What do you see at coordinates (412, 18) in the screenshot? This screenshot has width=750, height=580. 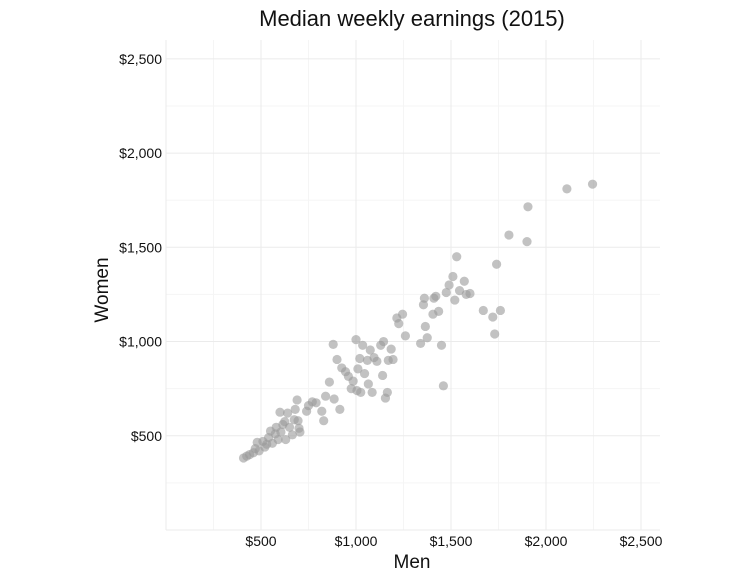 I see `chart-title: Median weekly earnings (2015)` at bounding box center [412, 18].